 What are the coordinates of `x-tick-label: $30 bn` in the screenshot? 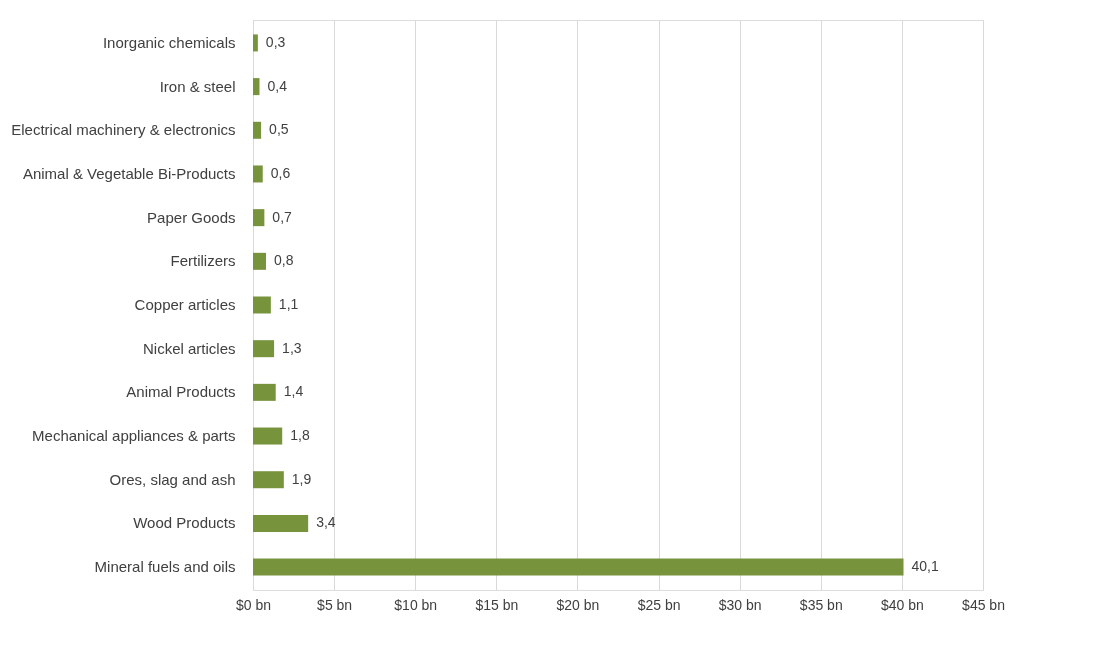 It's located at (740, 604).